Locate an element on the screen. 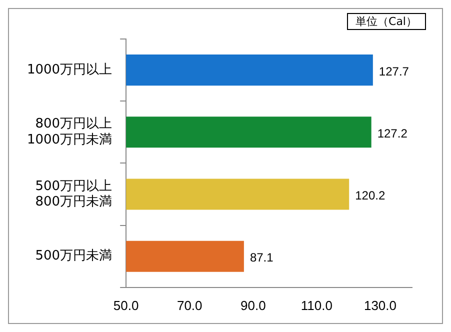 The image size is (451, 332). y-tick-label: 800万円以上 1000万円未満 is located at coordinates (69, 132).